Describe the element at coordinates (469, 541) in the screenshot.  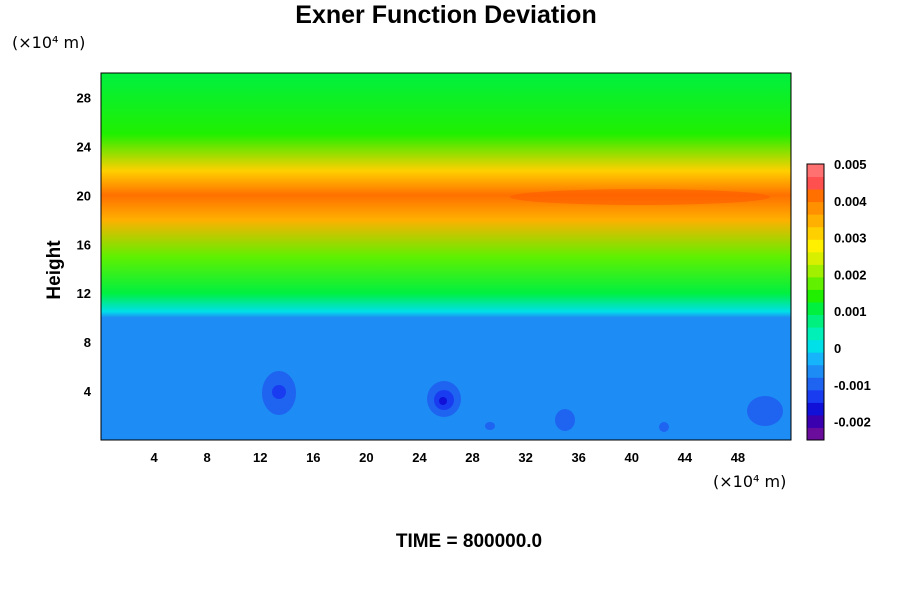
I see `time-label: TIME = 800000.0` at that location.